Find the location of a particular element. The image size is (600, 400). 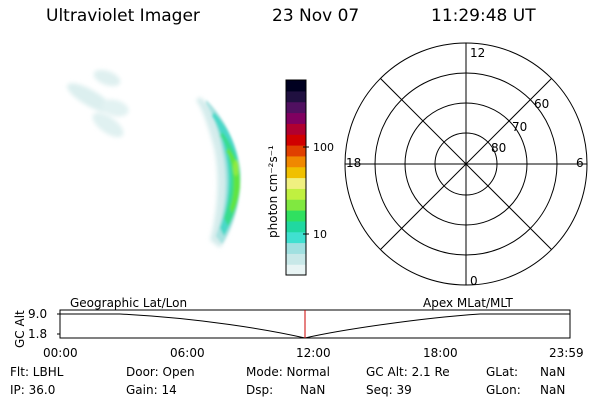

info-door: Door: Open is located at coordinates (160, 372).